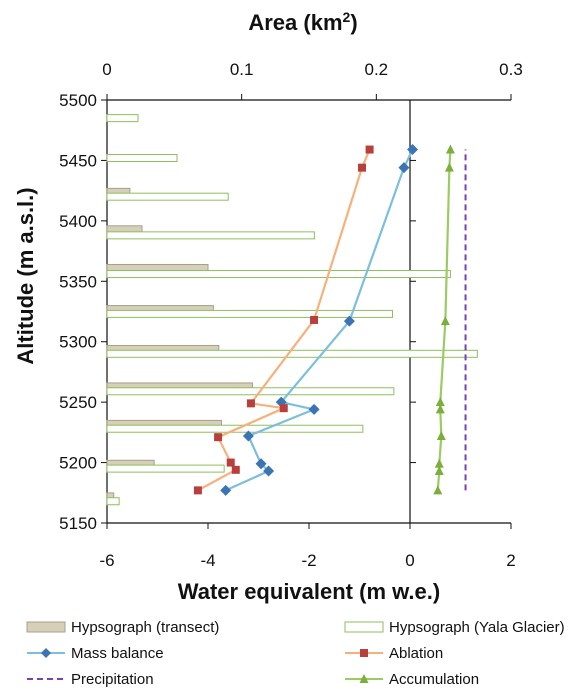 The height and width of the screenshot is (694, 585). I want to click on left-axis-tick-label: 5500, so click(78, 100).